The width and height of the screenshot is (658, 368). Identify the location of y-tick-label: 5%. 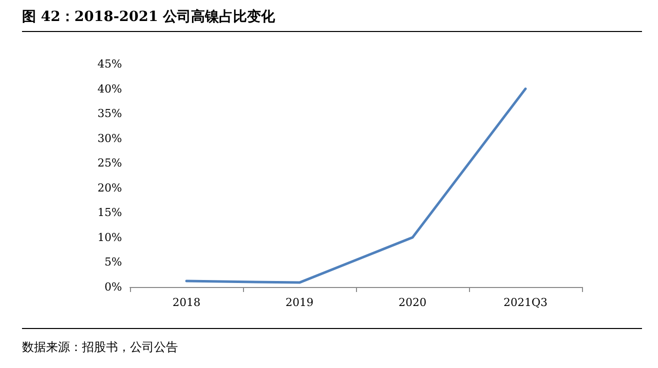
(113, 262).